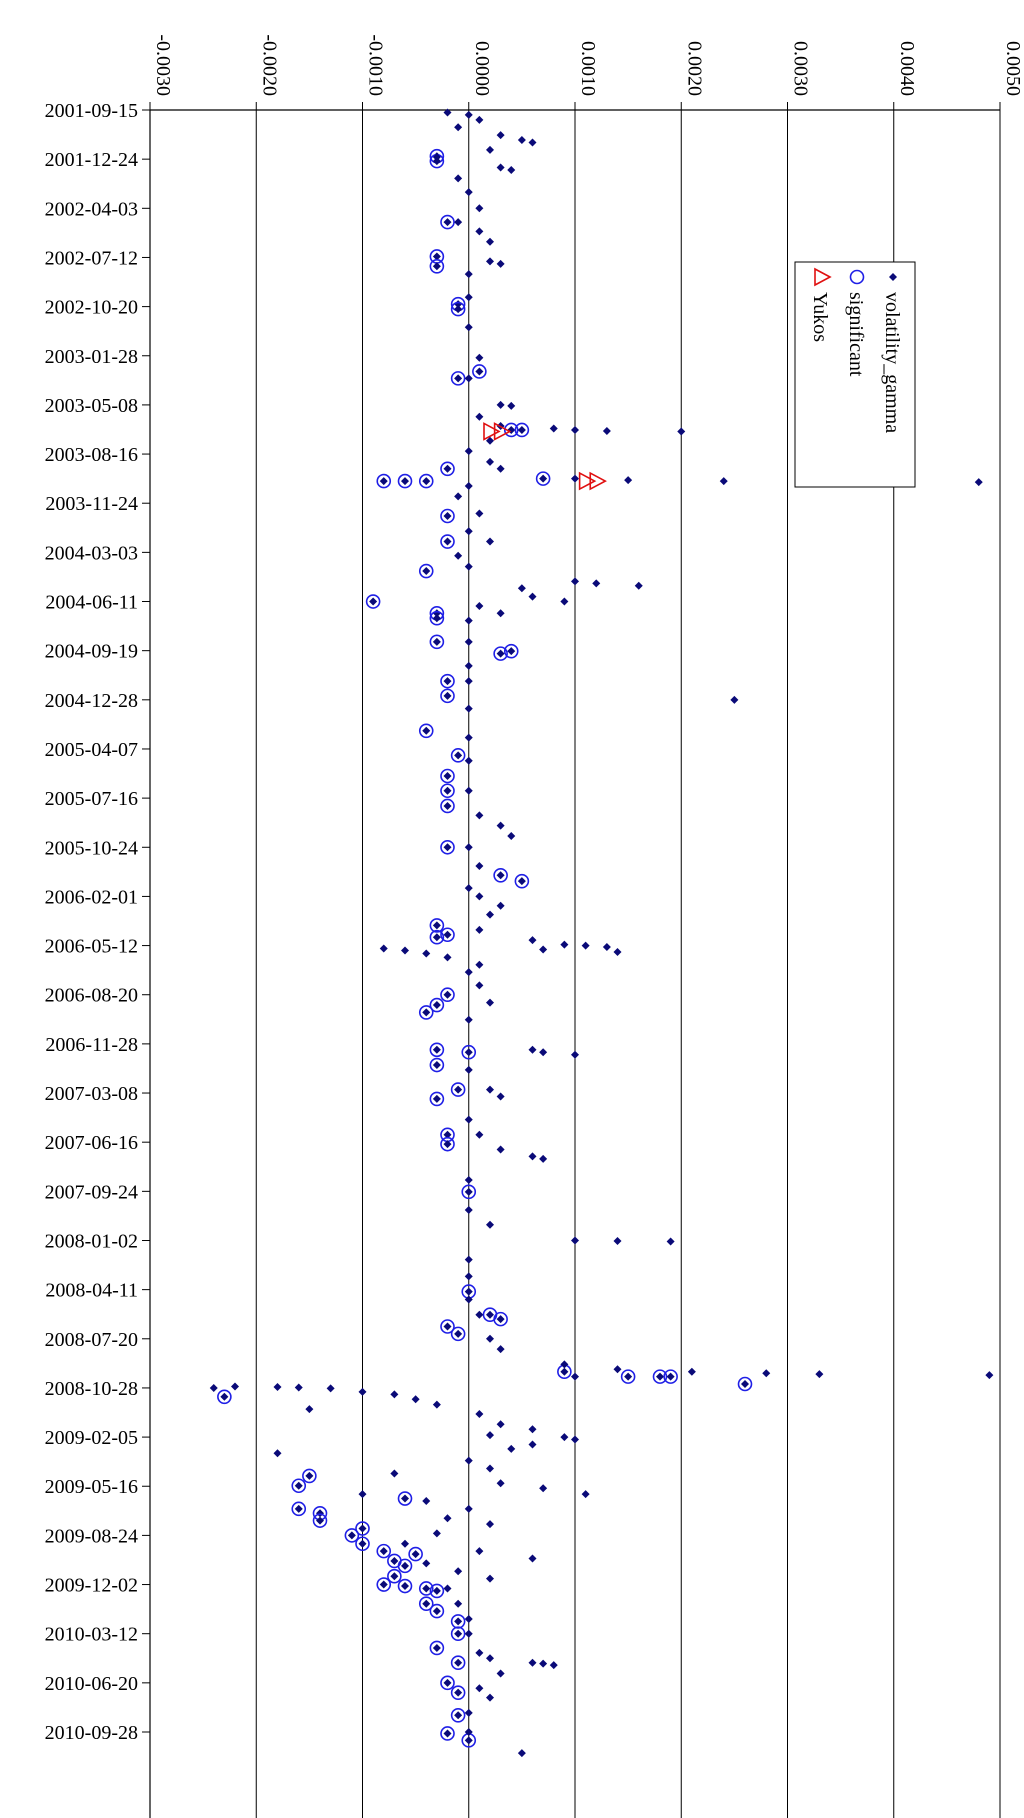  What do you see at coordinates (269, 65) in the screenshot?
I see `value-tick-label: -0.0020` at bounding box center [269, 65].